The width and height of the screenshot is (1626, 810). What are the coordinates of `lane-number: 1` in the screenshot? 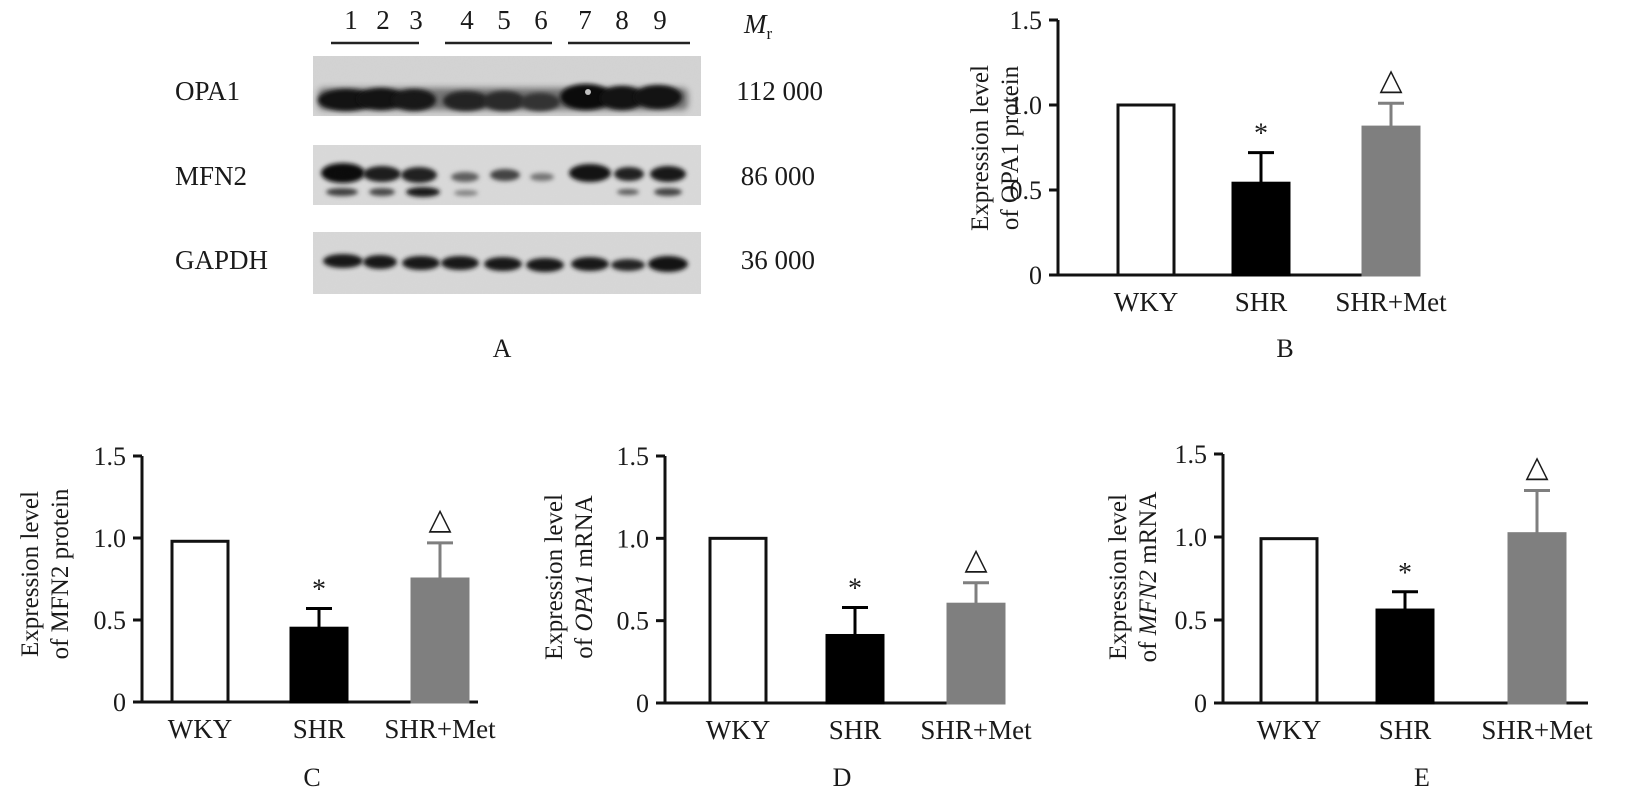 It's located at (351, 20).